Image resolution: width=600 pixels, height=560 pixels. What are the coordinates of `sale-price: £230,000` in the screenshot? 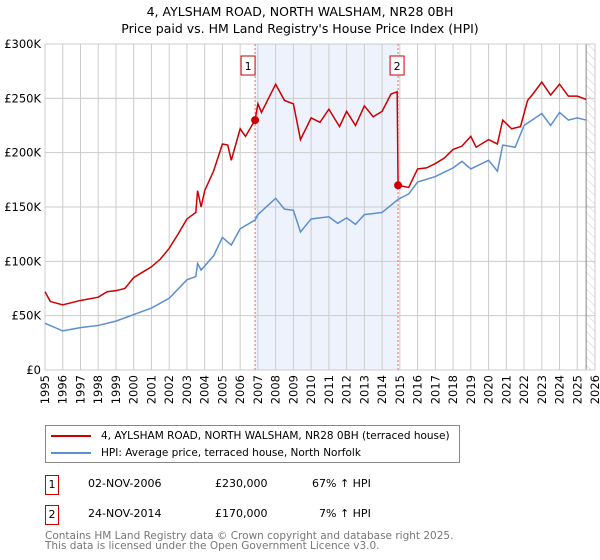 It's located at (241, 483).